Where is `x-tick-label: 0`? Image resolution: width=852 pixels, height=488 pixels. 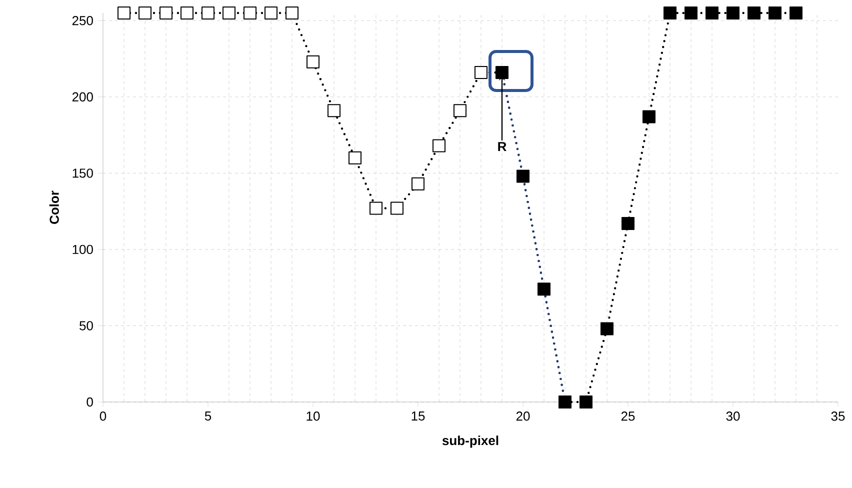
x-tick-label: 0 is located at coordinates (103, 416).